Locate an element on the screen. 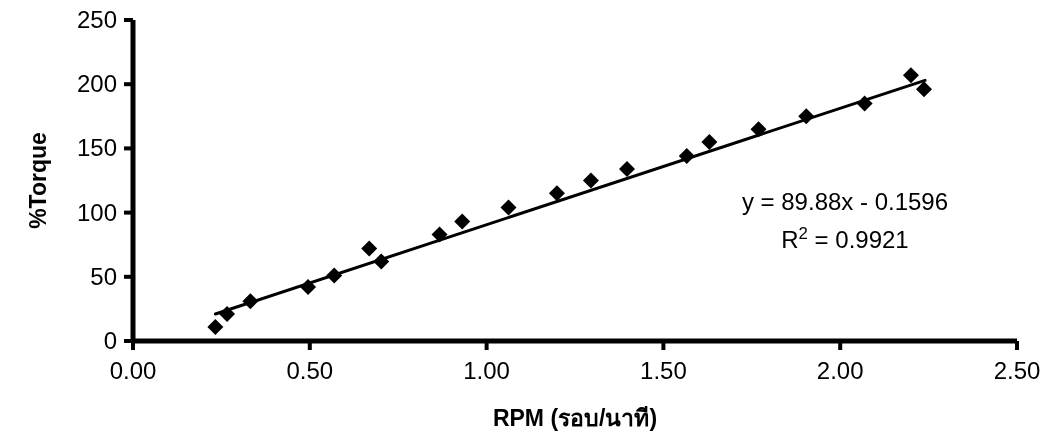 Image resolution: width=1053 pixels, height=436 pixels. x-tick-label: 2.50 is located at coordinates (1017, 370).